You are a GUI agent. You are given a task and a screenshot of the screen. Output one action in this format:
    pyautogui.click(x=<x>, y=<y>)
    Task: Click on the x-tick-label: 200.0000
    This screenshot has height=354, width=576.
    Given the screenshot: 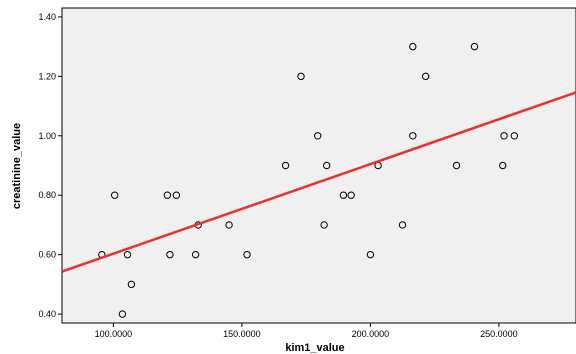 What is the action you would take?
    pyautogui.click(x=371, y=334)
    